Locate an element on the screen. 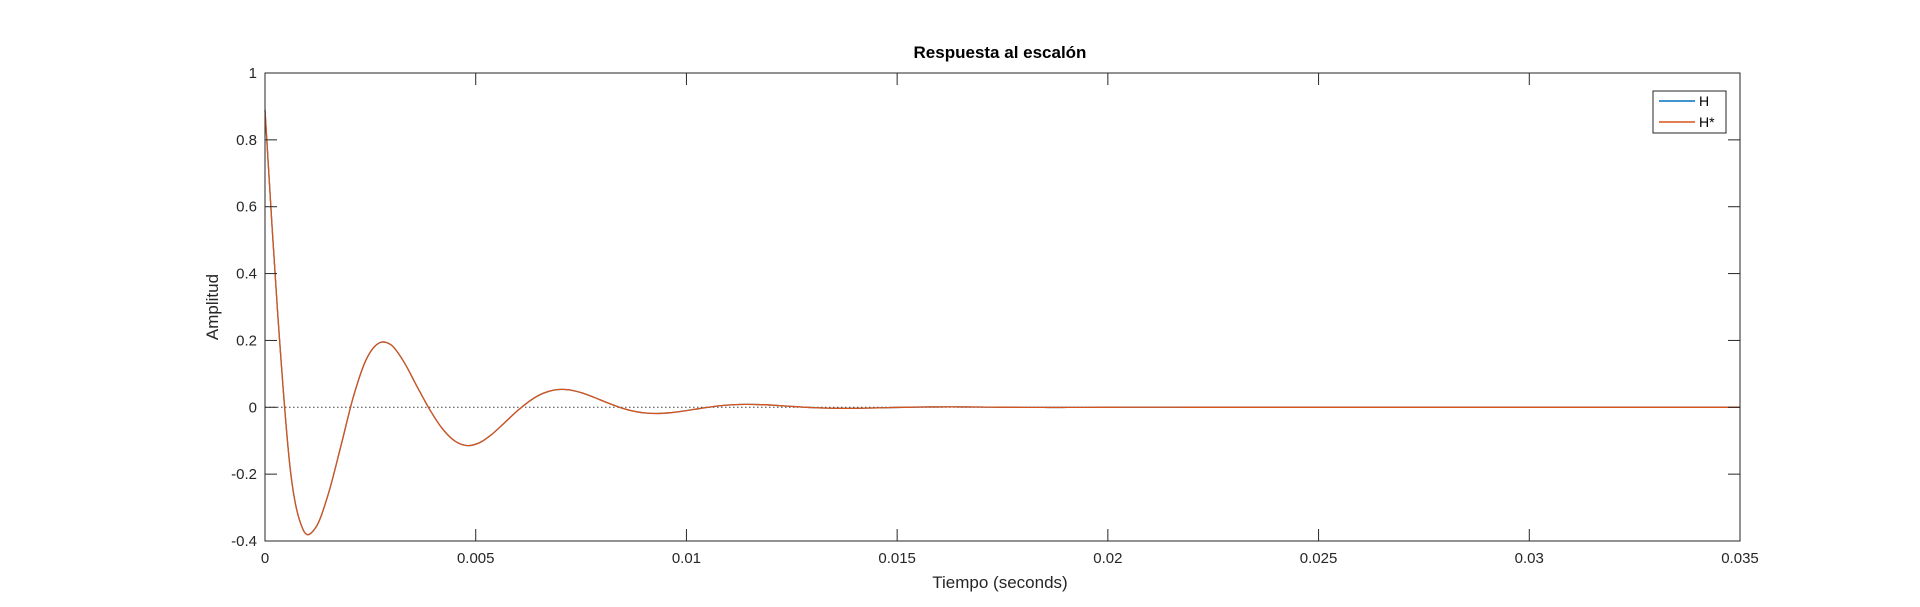 The width and height of the screenshot is (1920, 607). x-tick-label: 0.025 is located at coordinates (1319, 558).